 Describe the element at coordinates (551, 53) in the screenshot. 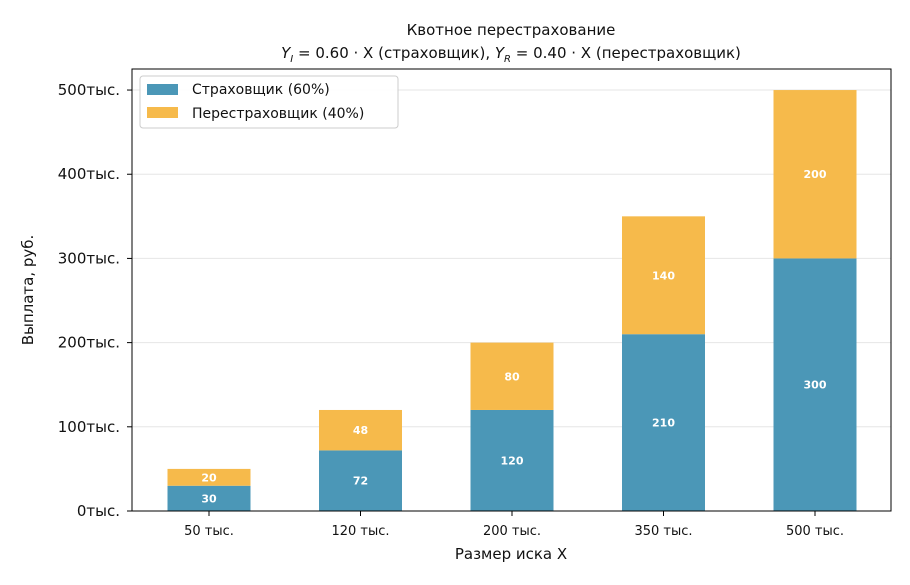

I see `subtitle-yr-expr: = 0.40 · X` at that location.